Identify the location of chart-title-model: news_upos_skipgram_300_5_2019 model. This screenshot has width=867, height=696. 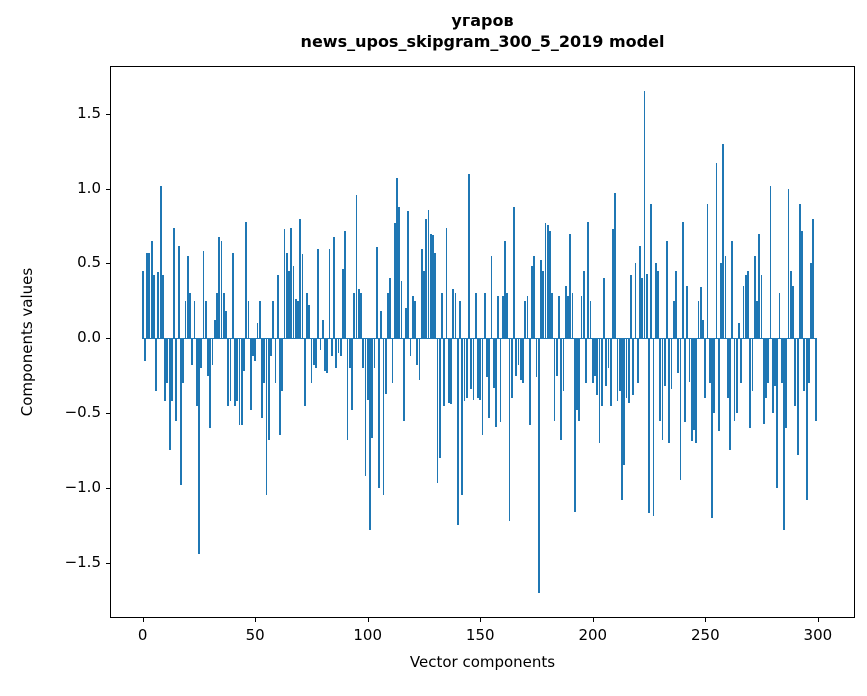
(482, 41).